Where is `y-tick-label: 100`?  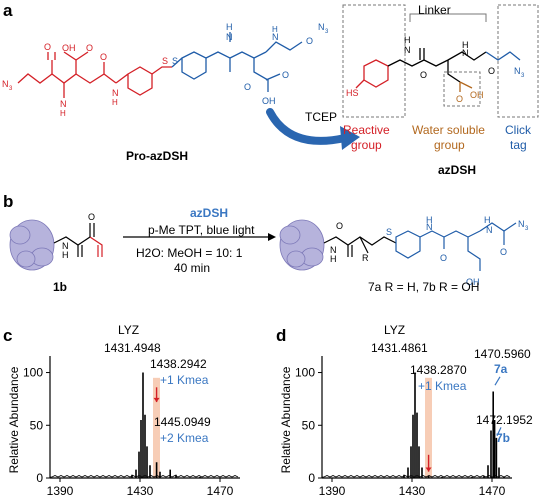 y-tick-label: 100 is located at coordinates (305, 373).